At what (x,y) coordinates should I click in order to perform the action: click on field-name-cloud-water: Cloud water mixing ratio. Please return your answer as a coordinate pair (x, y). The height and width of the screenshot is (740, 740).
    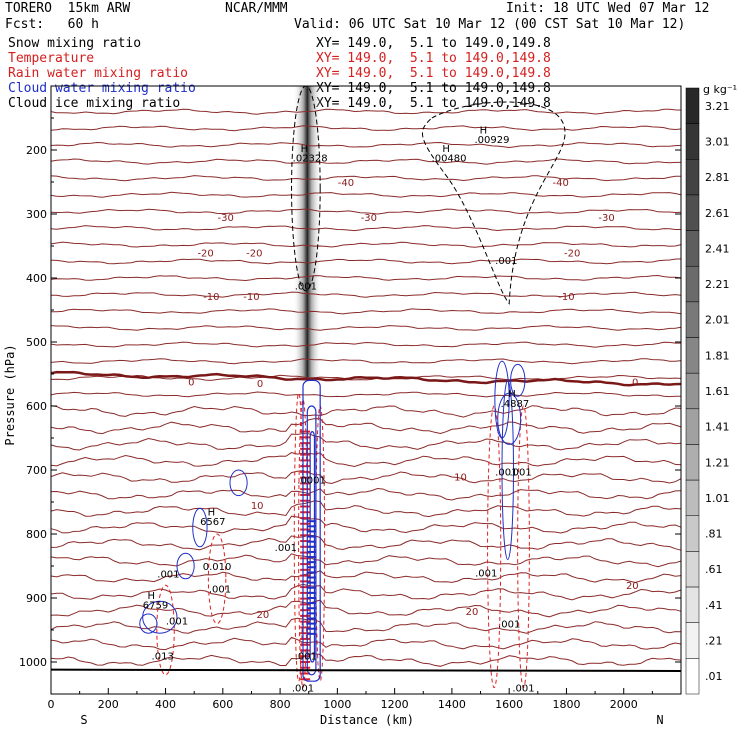
    Looking at the image, I should click on (102, 88).